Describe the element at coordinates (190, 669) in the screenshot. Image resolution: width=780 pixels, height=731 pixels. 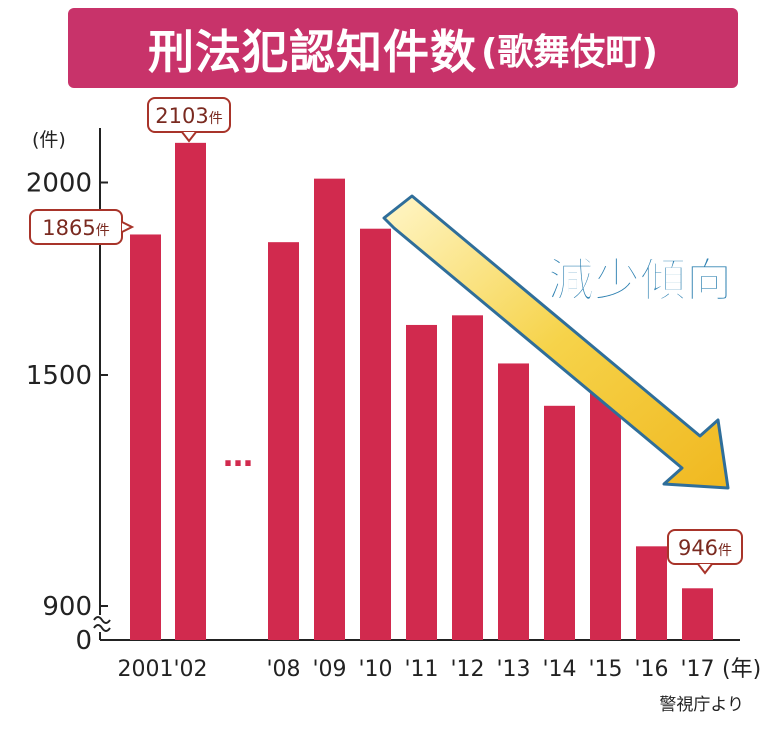
I see `x-tick-label: '02` at that location.